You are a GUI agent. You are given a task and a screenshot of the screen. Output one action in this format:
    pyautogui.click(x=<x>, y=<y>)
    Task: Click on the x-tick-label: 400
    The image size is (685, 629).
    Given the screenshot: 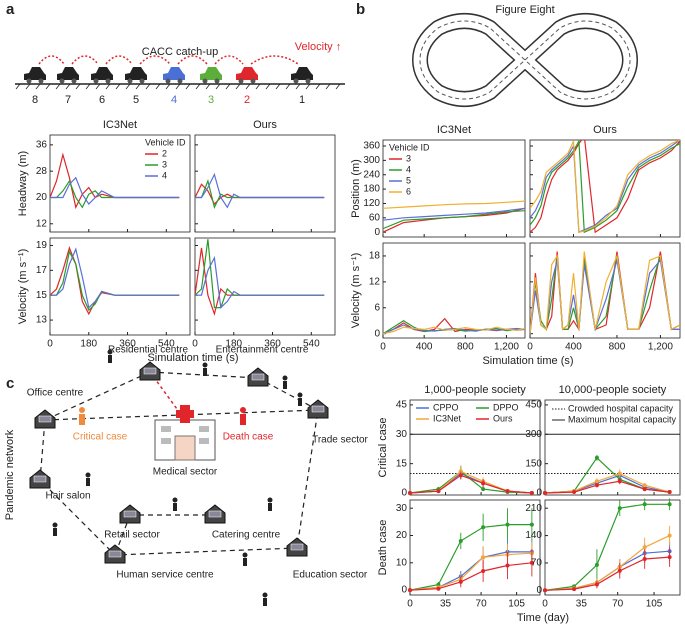 What is the action you would take?
    pyautogui.click(x=424, y=347)
    